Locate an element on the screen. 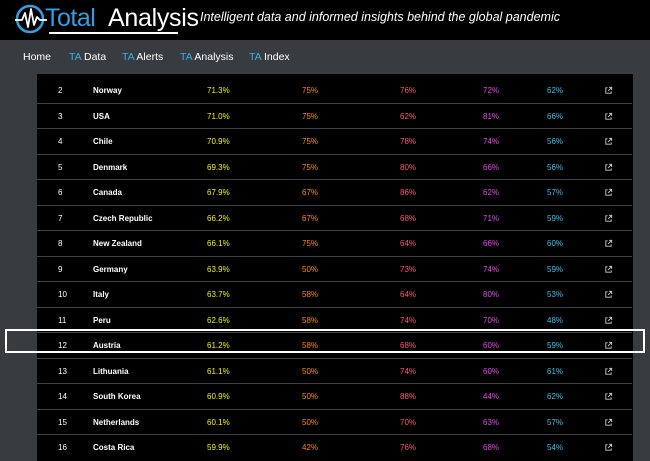 This screenshot has width=650, height=461. ta-index-cell: 61% is located at coordinates (555, 371).